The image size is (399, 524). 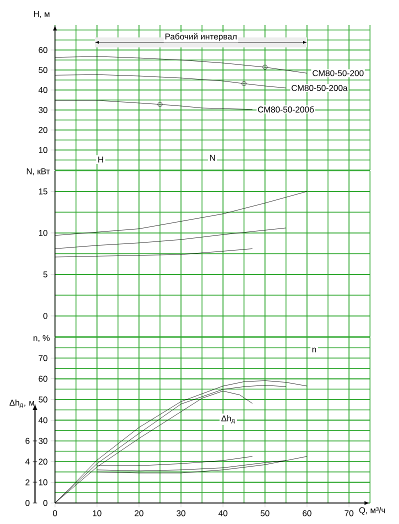 What do you see at coordinates (43, 191) in the screenshot?
I see `y-tick-label: 15` at bounding box center [43, 191].